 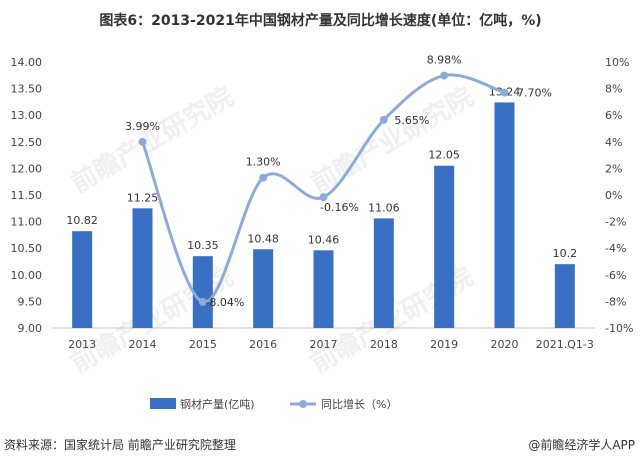 I want to click on x-tick-label: 2019, so click(x=444, y=344).